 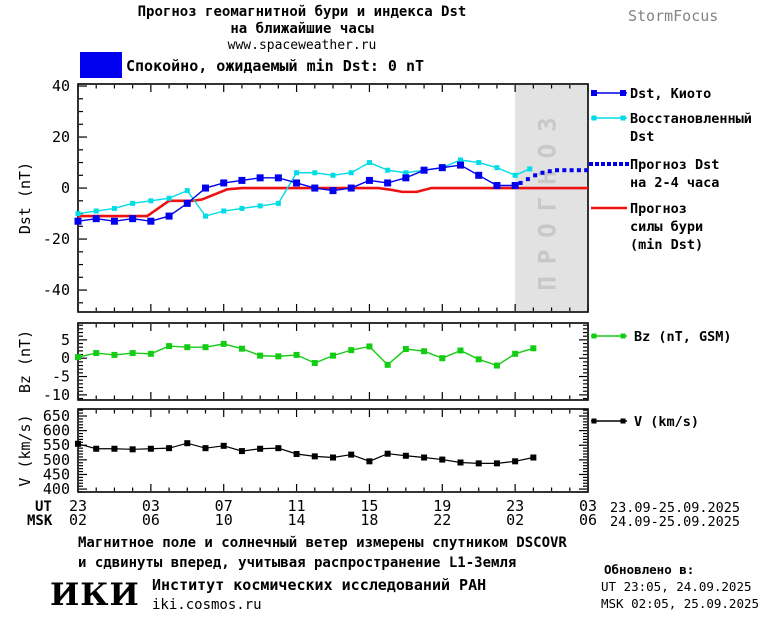 I want to click on bz-chart-ytick-label: 0, so click(x=65, y=358).